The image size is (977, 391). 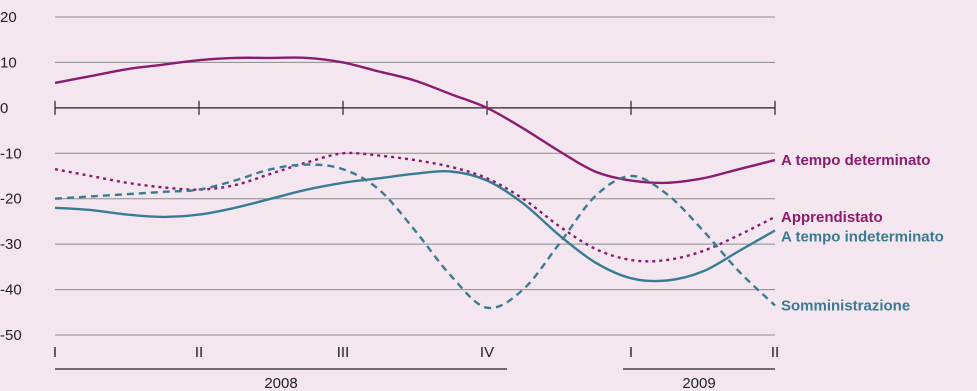 I want to click on series-label: A tempo indeterminato, so click(x=862, y=237).